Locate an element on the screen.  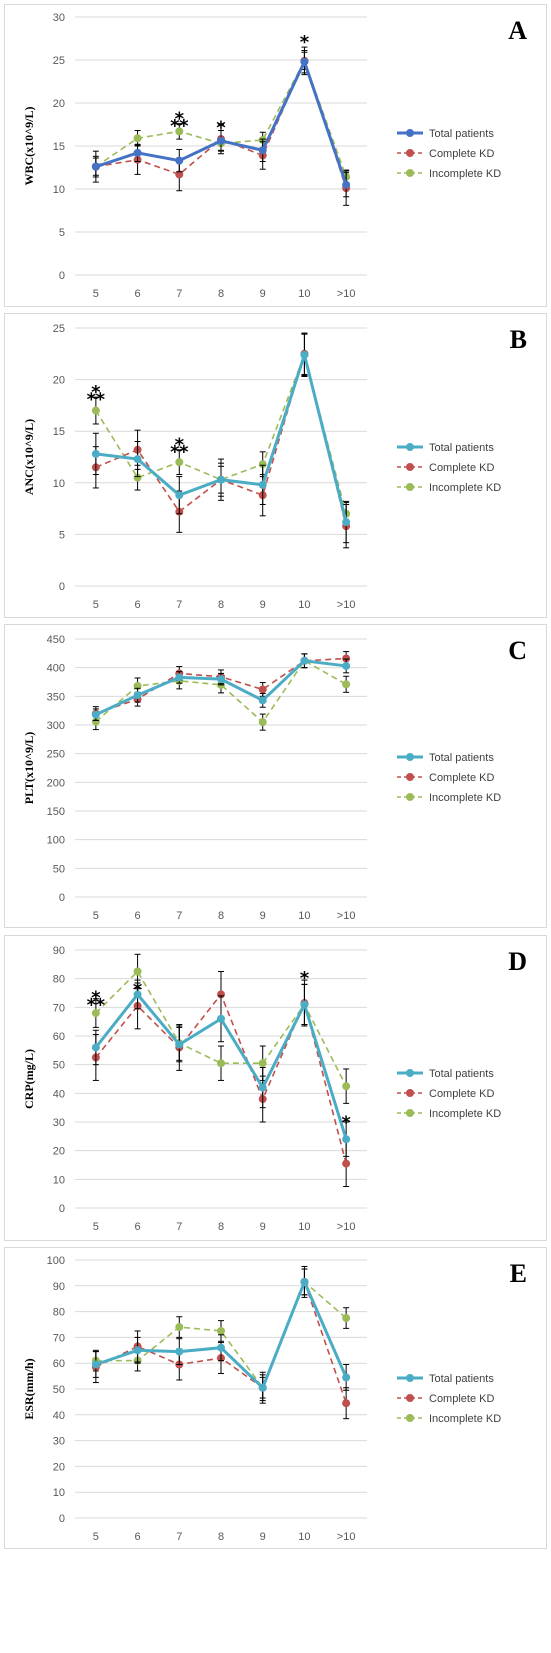
y-tick-label: 5 is located at coordinates (62, 535).